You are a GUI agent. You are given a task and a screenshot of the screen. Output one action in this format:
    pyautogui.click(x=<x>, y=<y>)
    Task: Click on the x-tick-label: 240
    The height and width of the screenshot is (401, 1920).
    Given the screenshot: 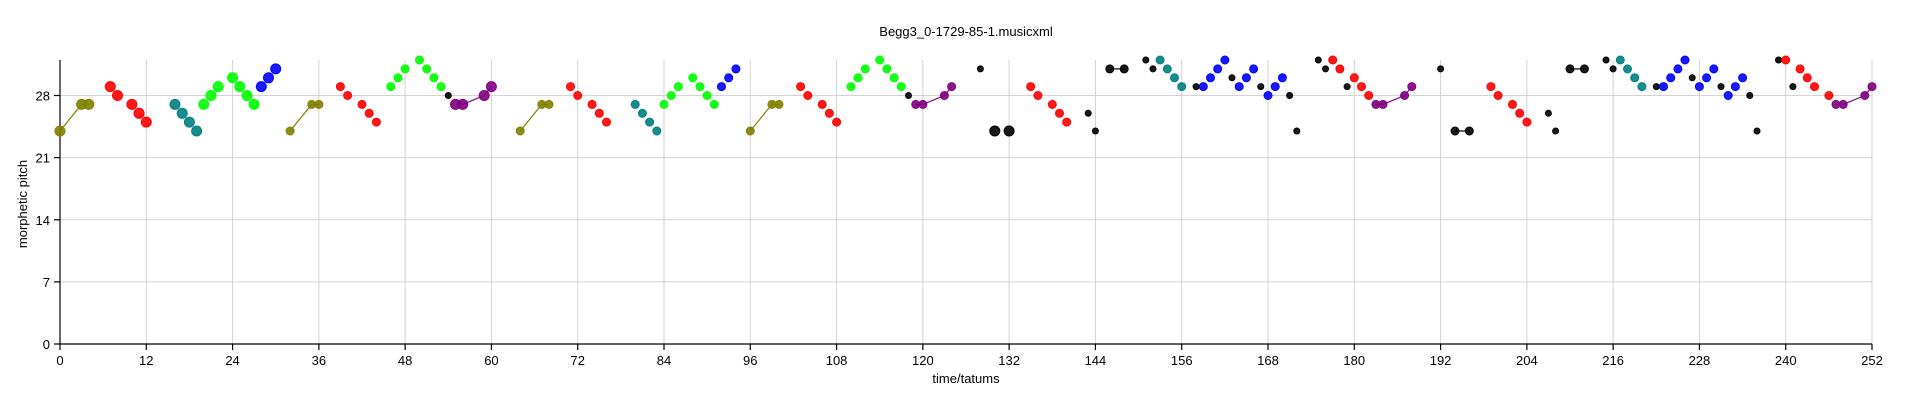 What is the action you would take?
    pyautogui.click(x=1786, y=360)
    